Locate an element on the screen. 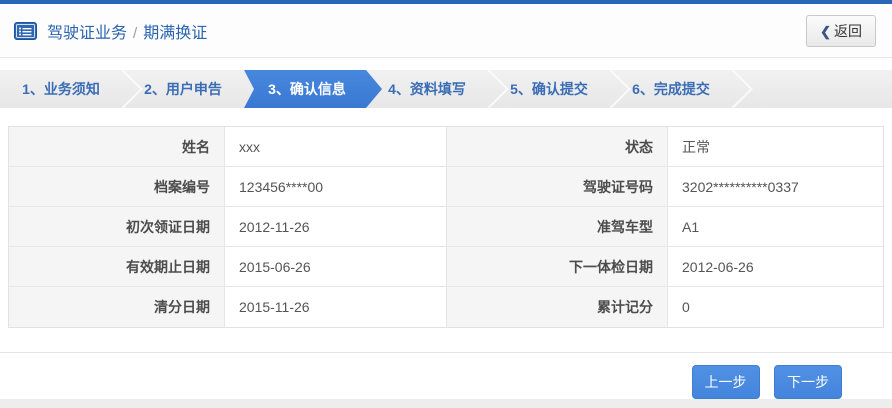  value-accumulated-points: 0 is located at coordinates (775, 307).